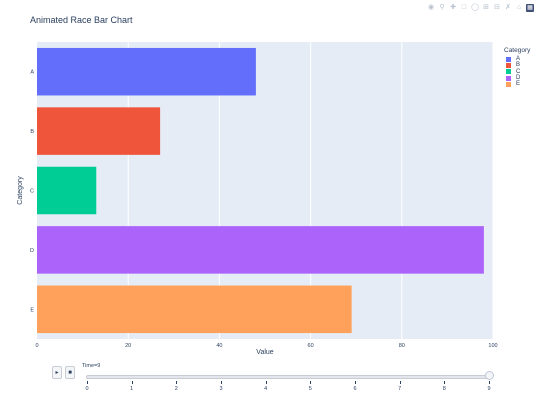  What do you see at coordinates (176, 389) in the screenshot?
I see `slider-tick-label: 2` at bounding box center [176, 389].